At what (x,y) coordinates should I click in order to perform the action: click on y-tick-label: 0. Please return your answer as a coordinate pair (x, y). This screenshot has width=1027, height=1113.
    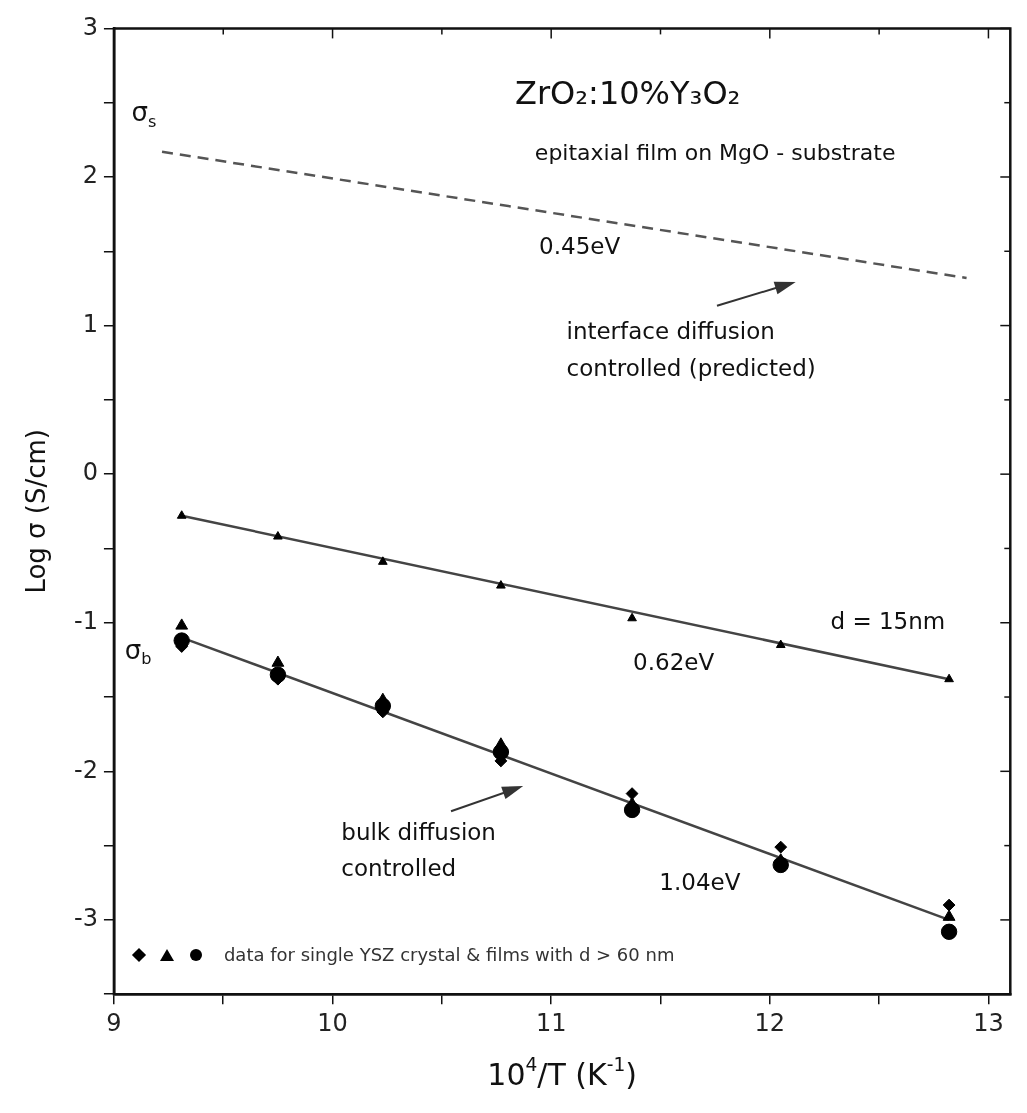
    Looking at the image, I should click on (90, 472).